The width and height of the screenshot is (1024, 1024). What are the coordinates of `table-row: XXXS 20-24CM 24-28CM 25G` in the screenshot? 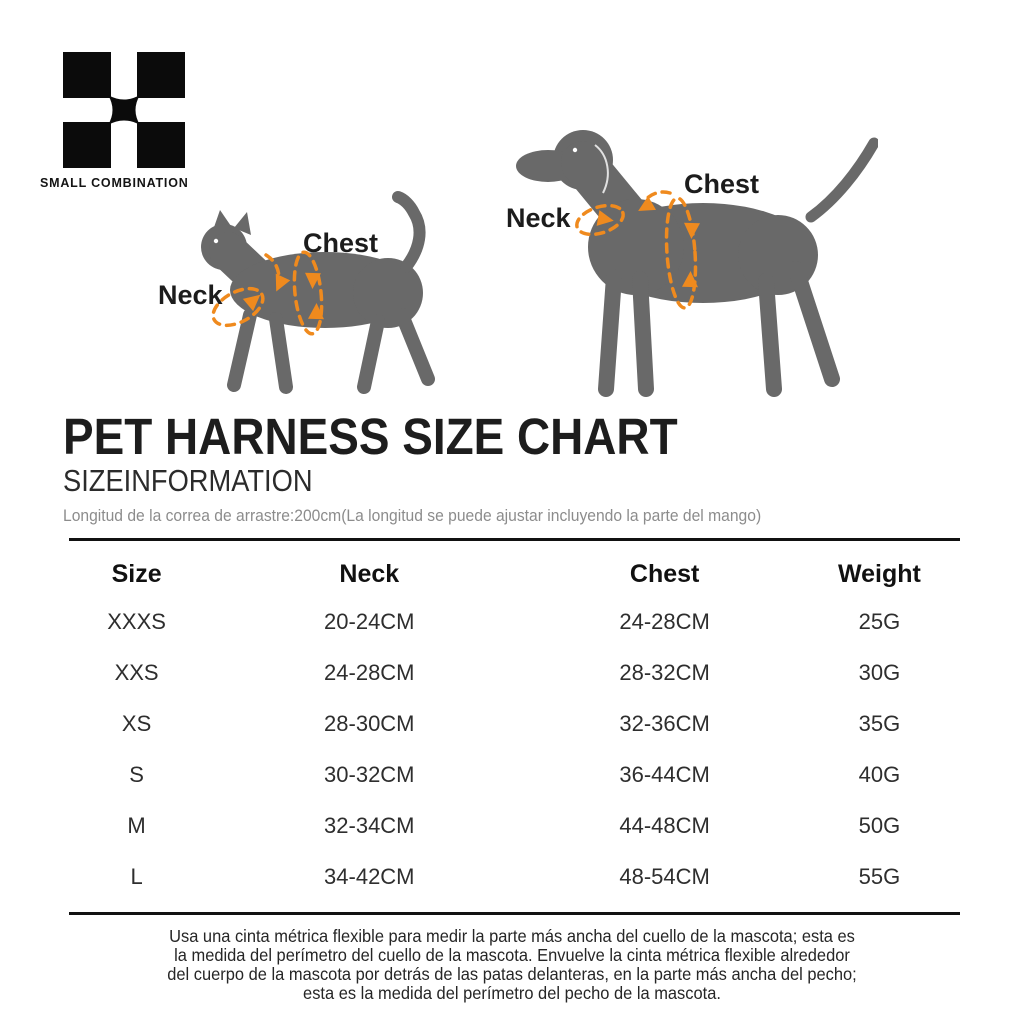 It's located at (512, 621).